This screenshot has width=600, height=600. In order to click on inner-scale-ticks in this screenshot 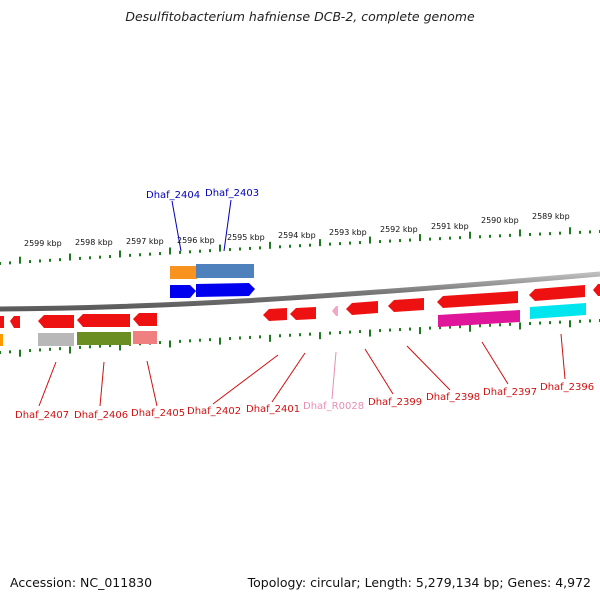, I will do `click(300, 338)`.